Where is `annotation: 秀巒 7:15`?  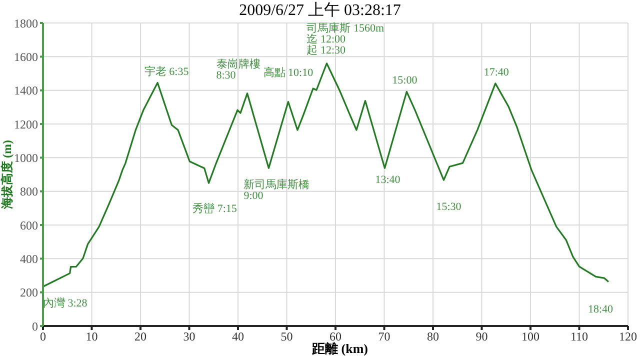
annotation: 秀巒 7:15 is located at coordinates (215, 209).